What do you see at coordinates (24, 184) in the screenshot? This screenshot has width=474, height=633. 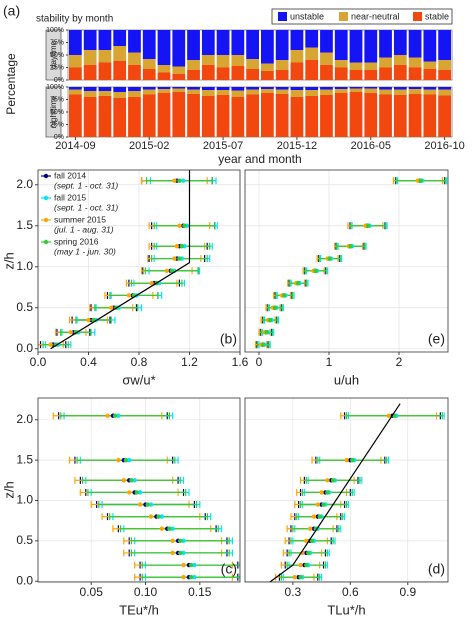 I see `y-tick-label: 2.0` at bounding box center [24, 184].